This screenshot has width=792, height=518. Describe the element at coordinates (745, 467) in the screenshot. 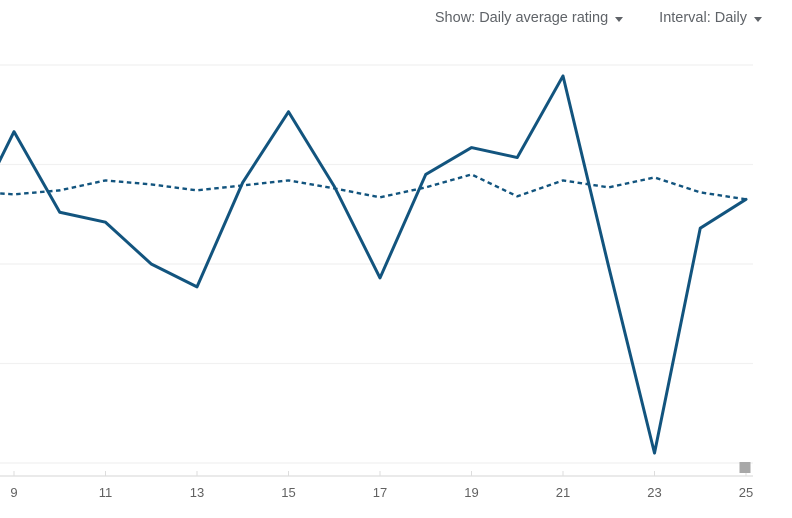

I see `scrollbar-thumb` at that location.